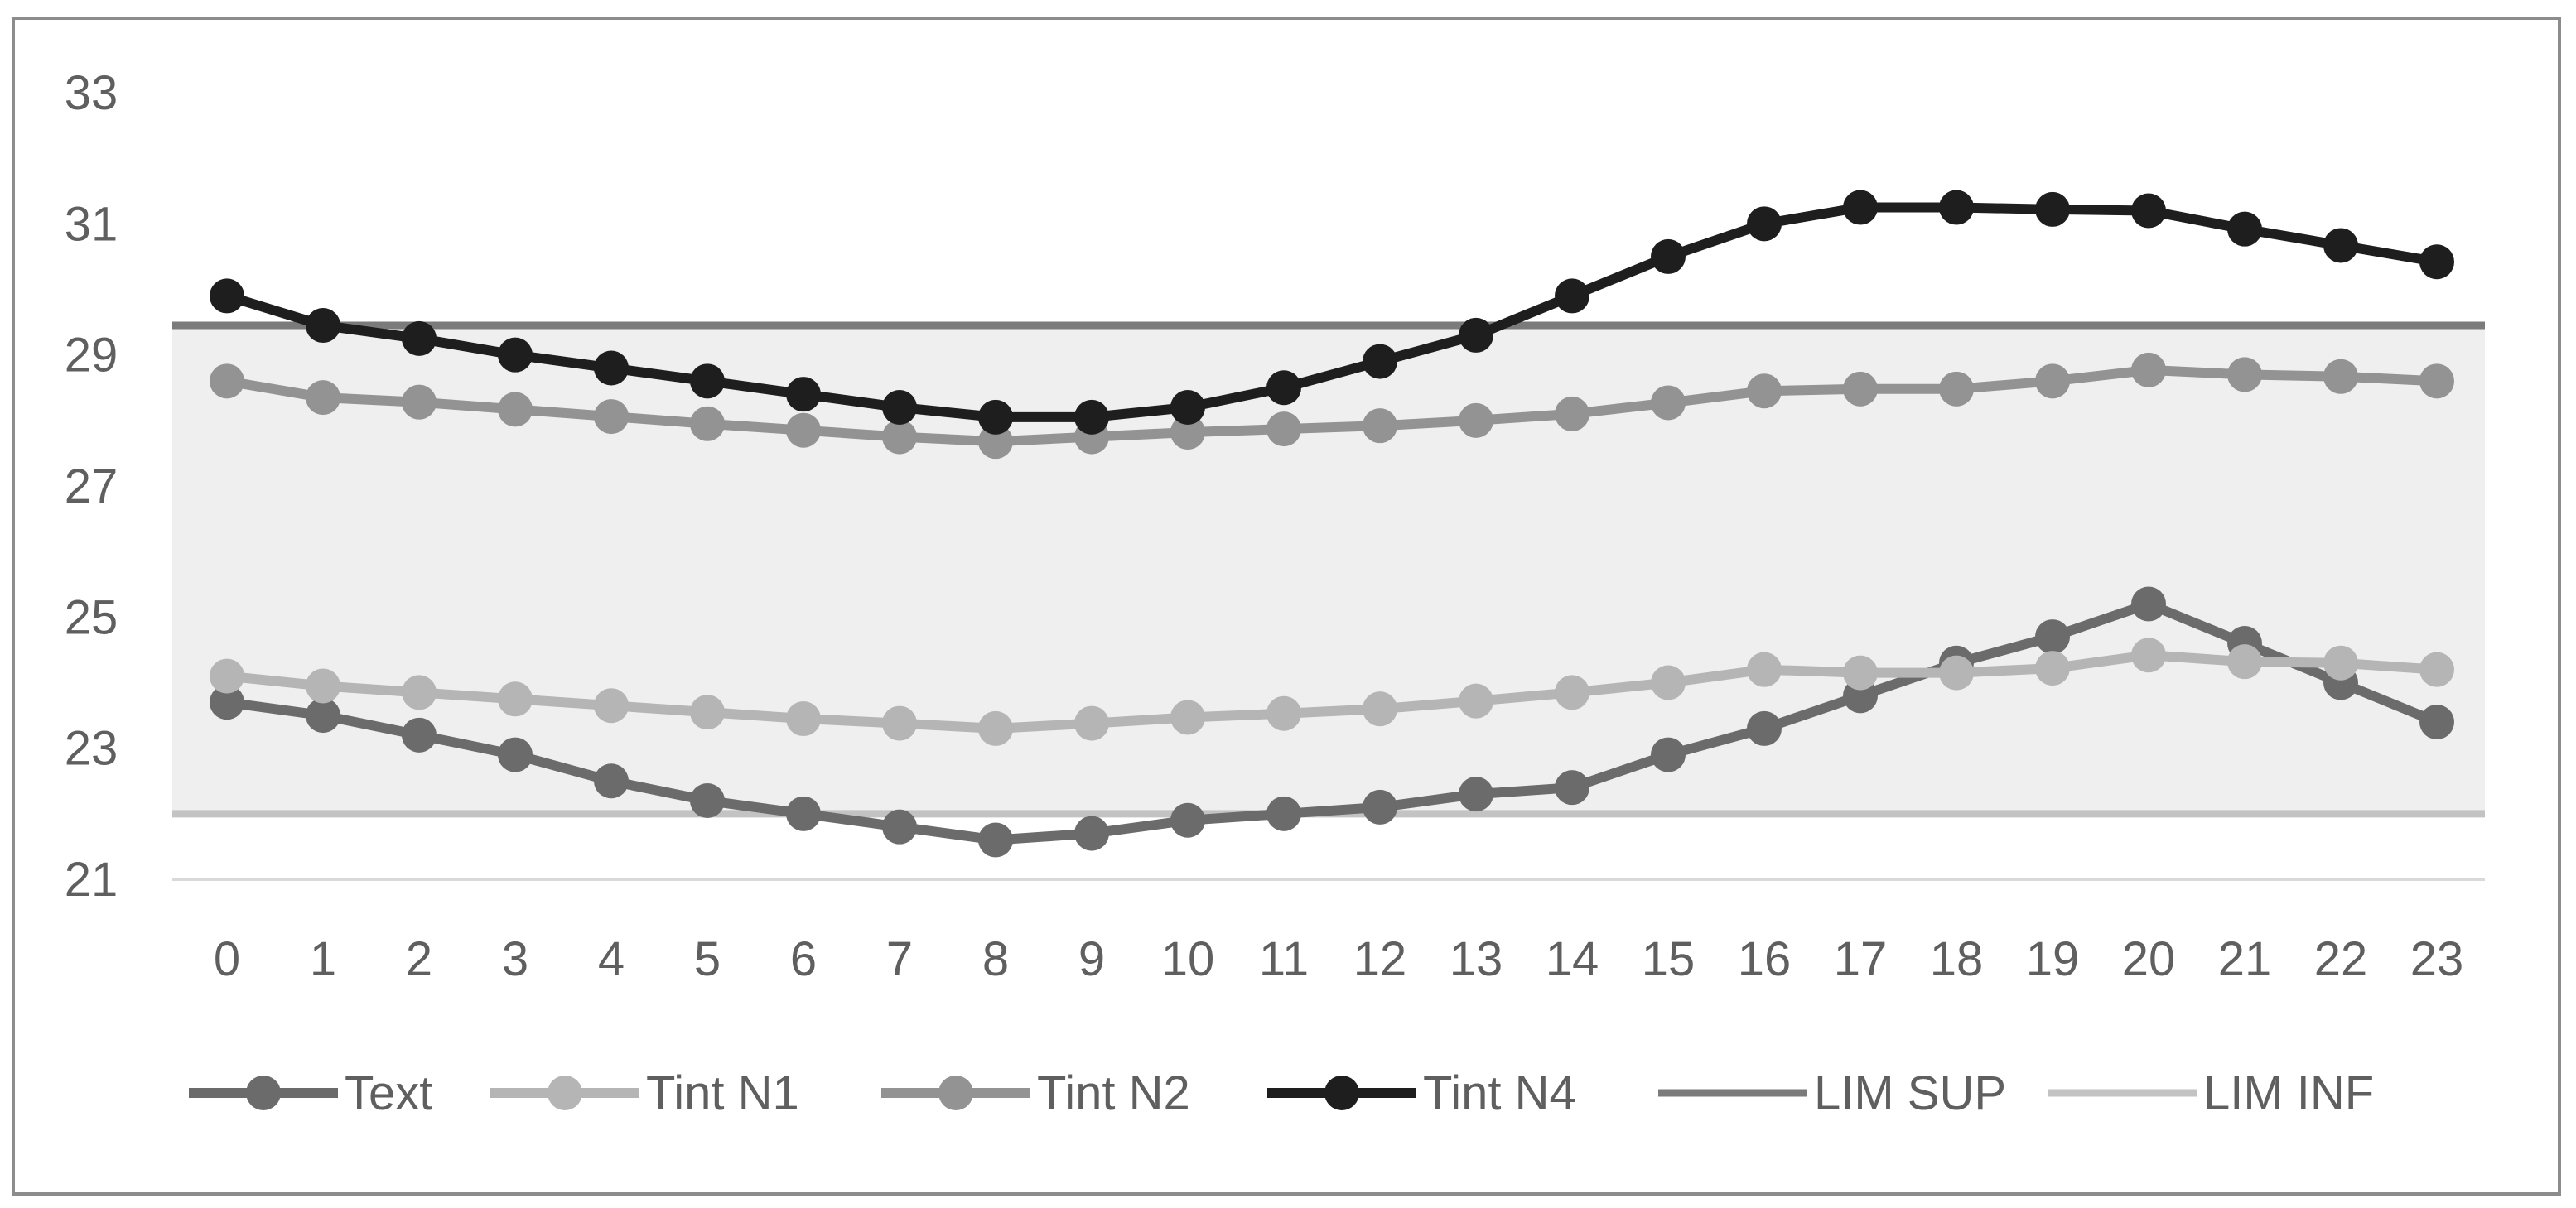 This screenshot has width=2576, height=1208. I want to click on legend-item-text: Text, so click(310, 1093).